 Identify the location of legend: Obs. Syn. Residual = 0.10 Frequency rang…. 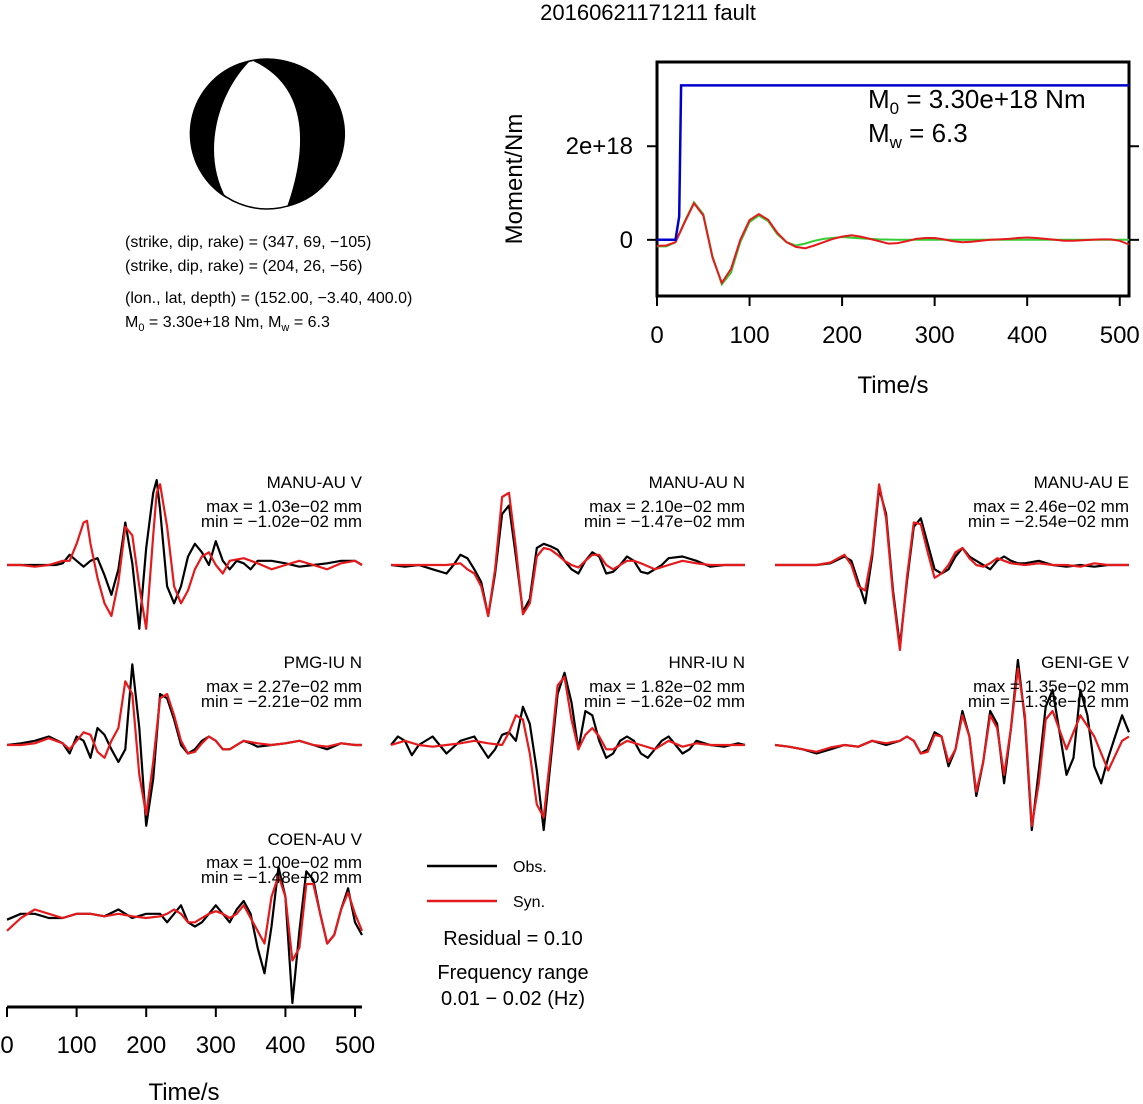
(508, 934).